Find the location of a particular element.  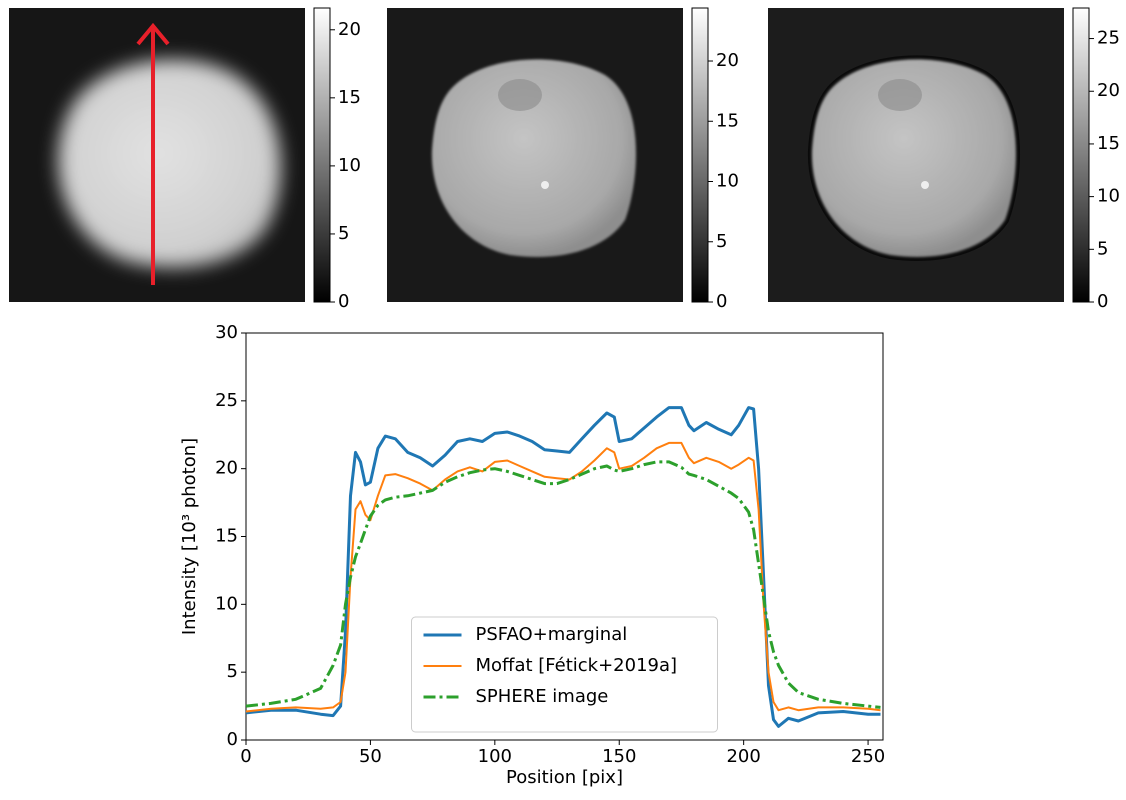

legend-box is located at coordinates (564, 674).